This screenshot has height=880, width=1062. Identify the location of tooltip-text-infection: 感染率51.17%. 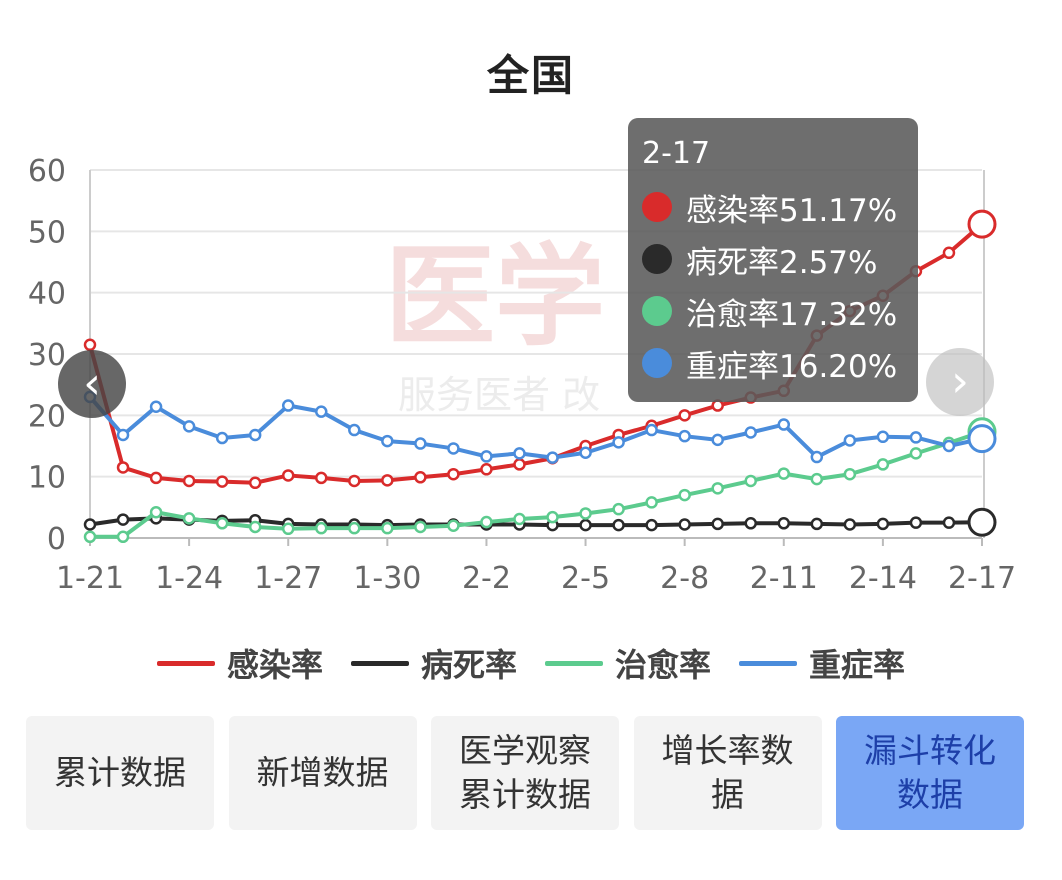
(792, 210).